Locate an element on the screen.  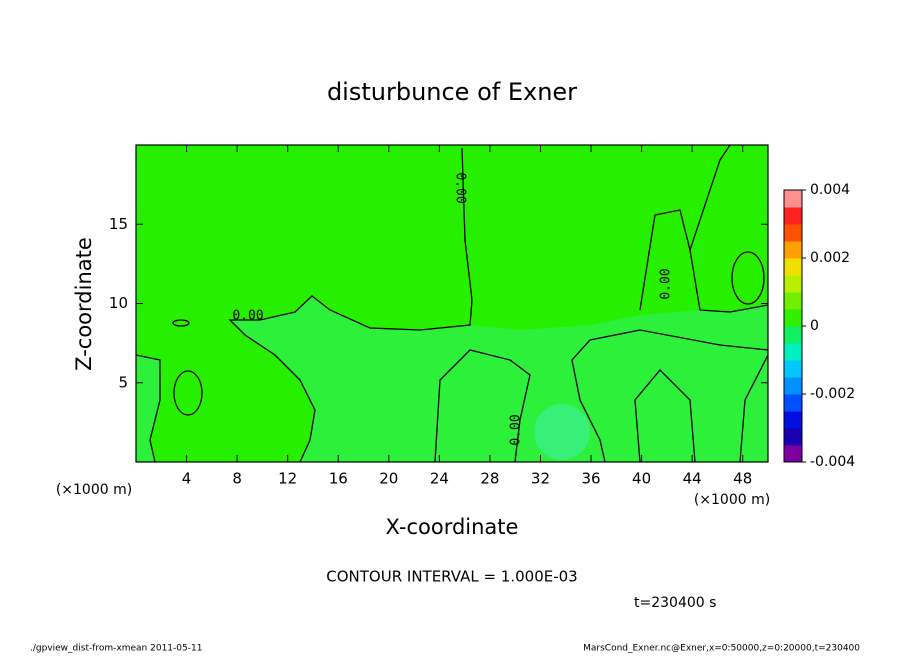
colorbar-tick-label: 0.002 is located at coordinates (830, 258).